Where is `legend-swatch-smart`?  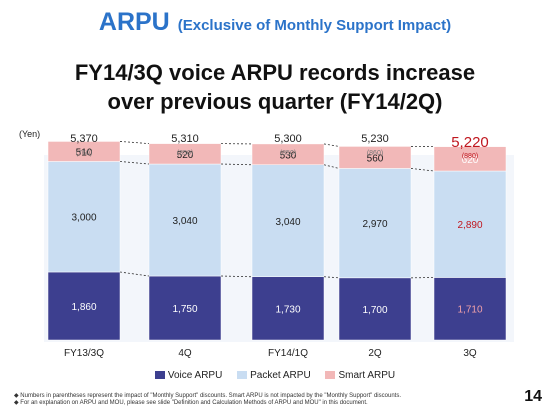
legend-swatch-smart is located at coordinates (330, 375).